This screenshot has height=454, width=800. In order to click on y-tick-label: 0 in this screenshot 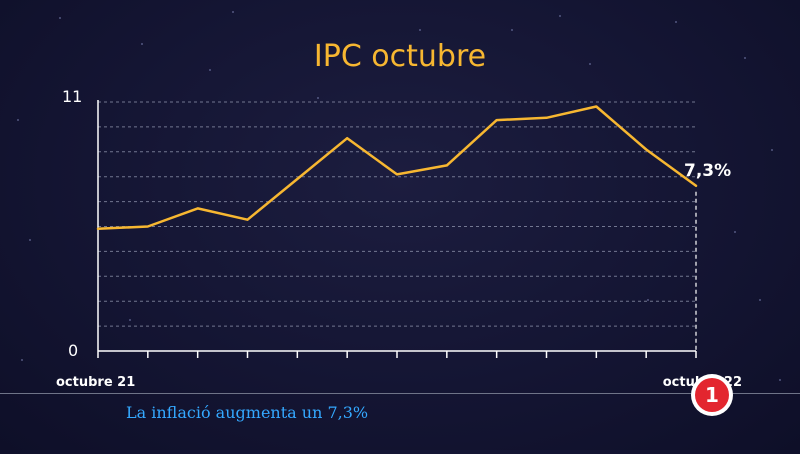, I will do `click(73, 350)`.